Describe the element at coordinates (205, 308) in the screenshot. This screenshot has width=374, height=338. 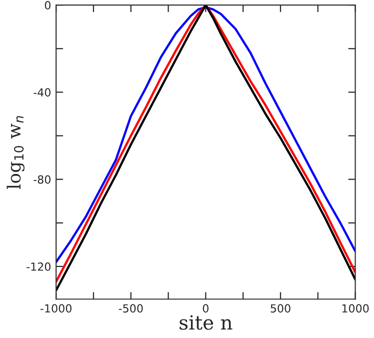
I see `x-tick-label: 0` at that location.